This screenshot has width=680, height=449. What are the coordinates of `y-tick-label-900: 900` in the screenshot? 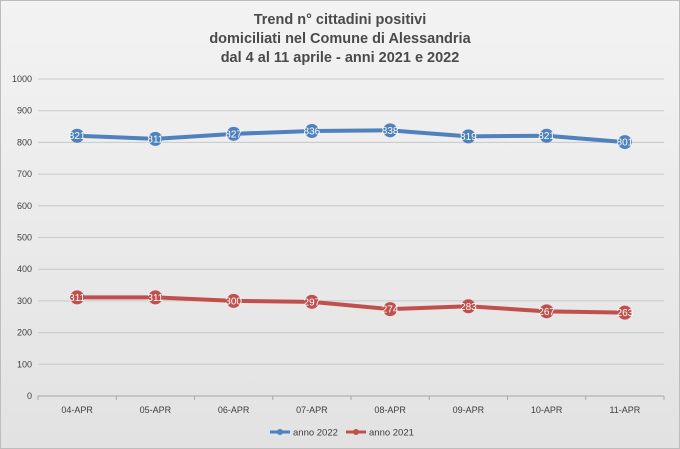 It's located at (24, 111).